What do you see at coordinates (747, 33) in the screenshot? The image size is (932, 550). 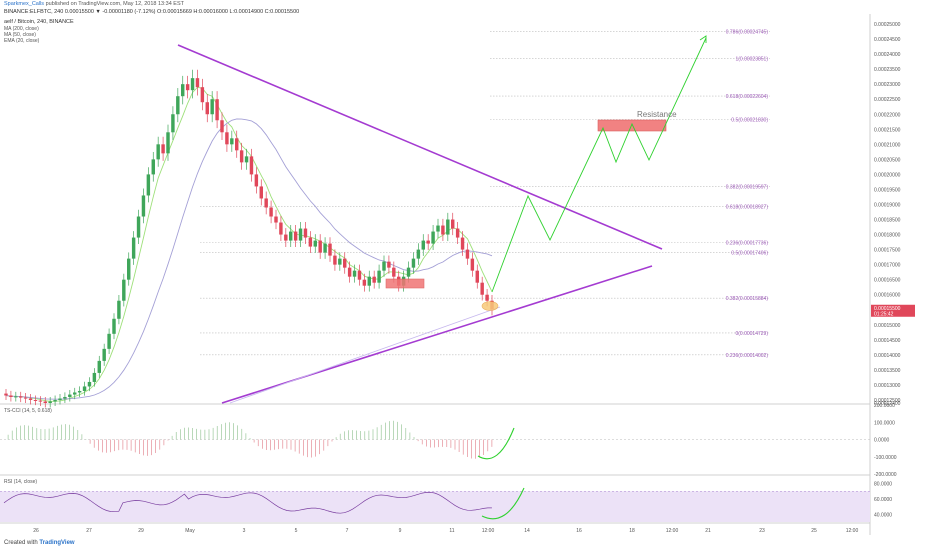 I see `fib-level-label: 0.786(0.00024745)` at bounding box center [747, 33].